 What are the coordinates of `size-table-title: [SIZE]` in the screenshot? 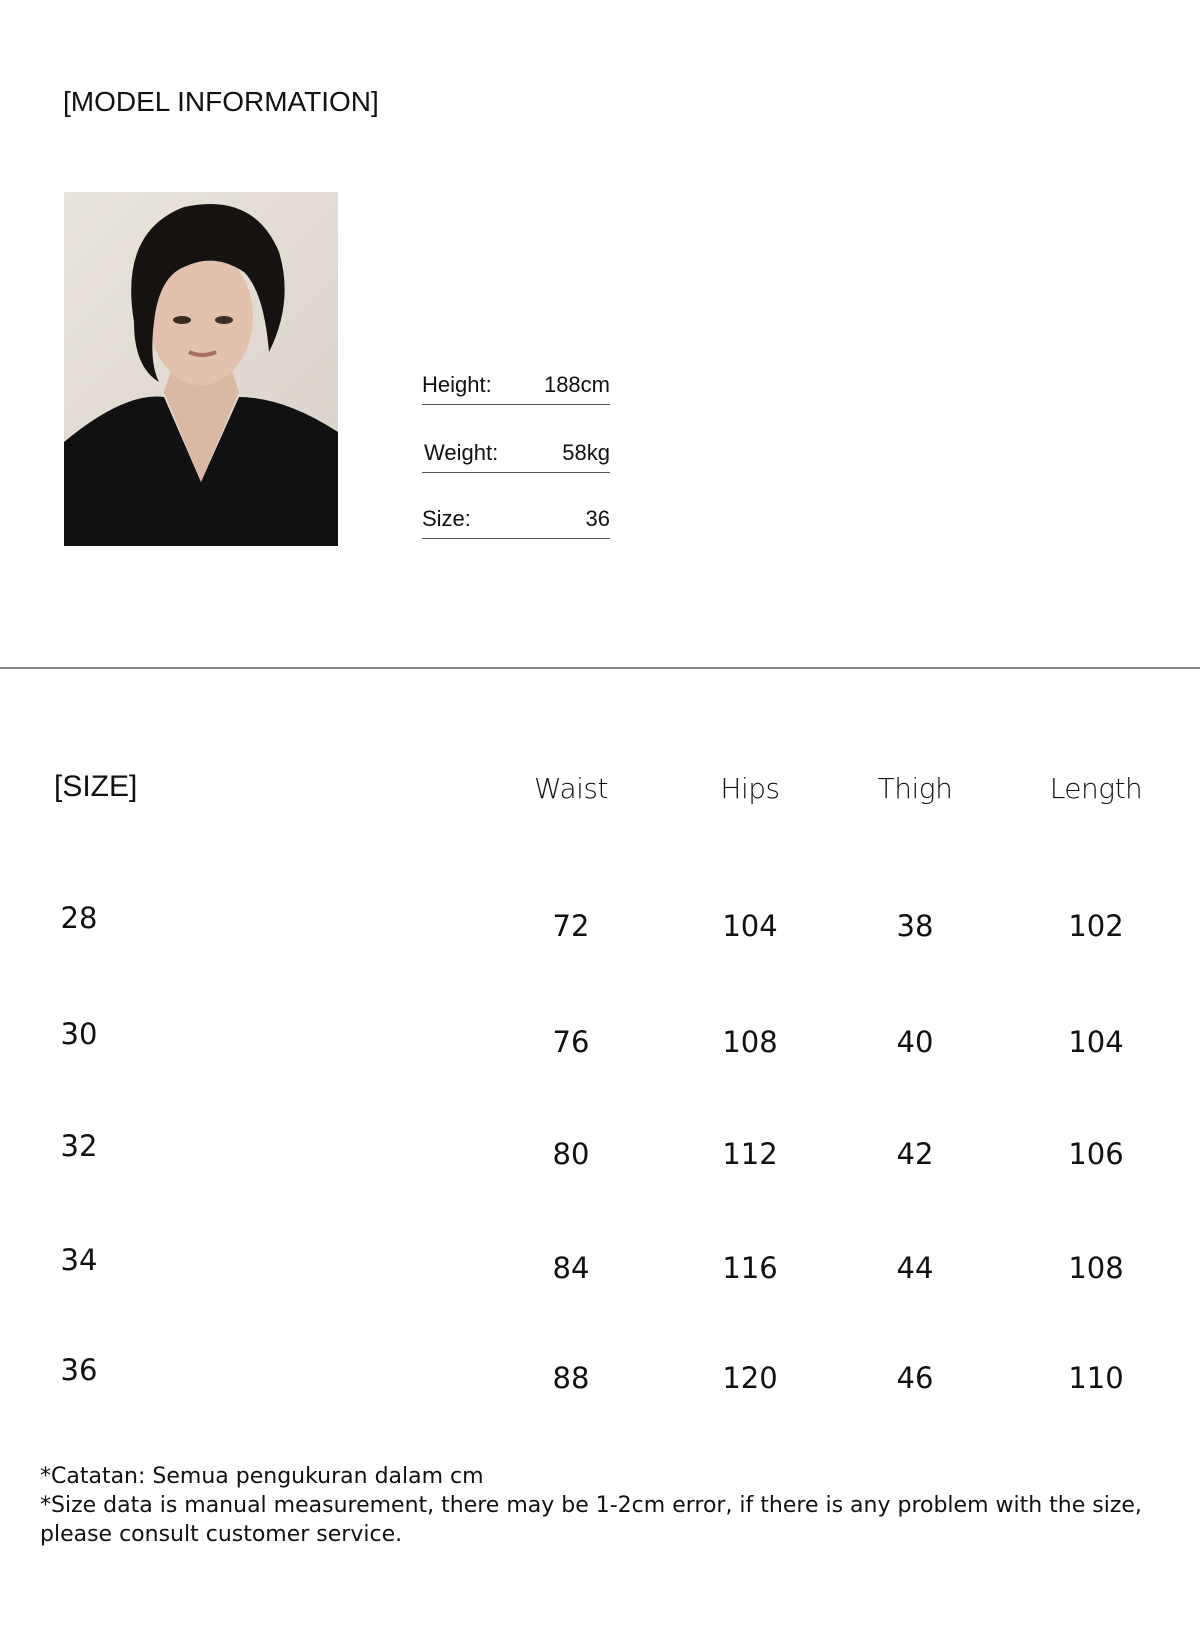 It's located at (96, 786).